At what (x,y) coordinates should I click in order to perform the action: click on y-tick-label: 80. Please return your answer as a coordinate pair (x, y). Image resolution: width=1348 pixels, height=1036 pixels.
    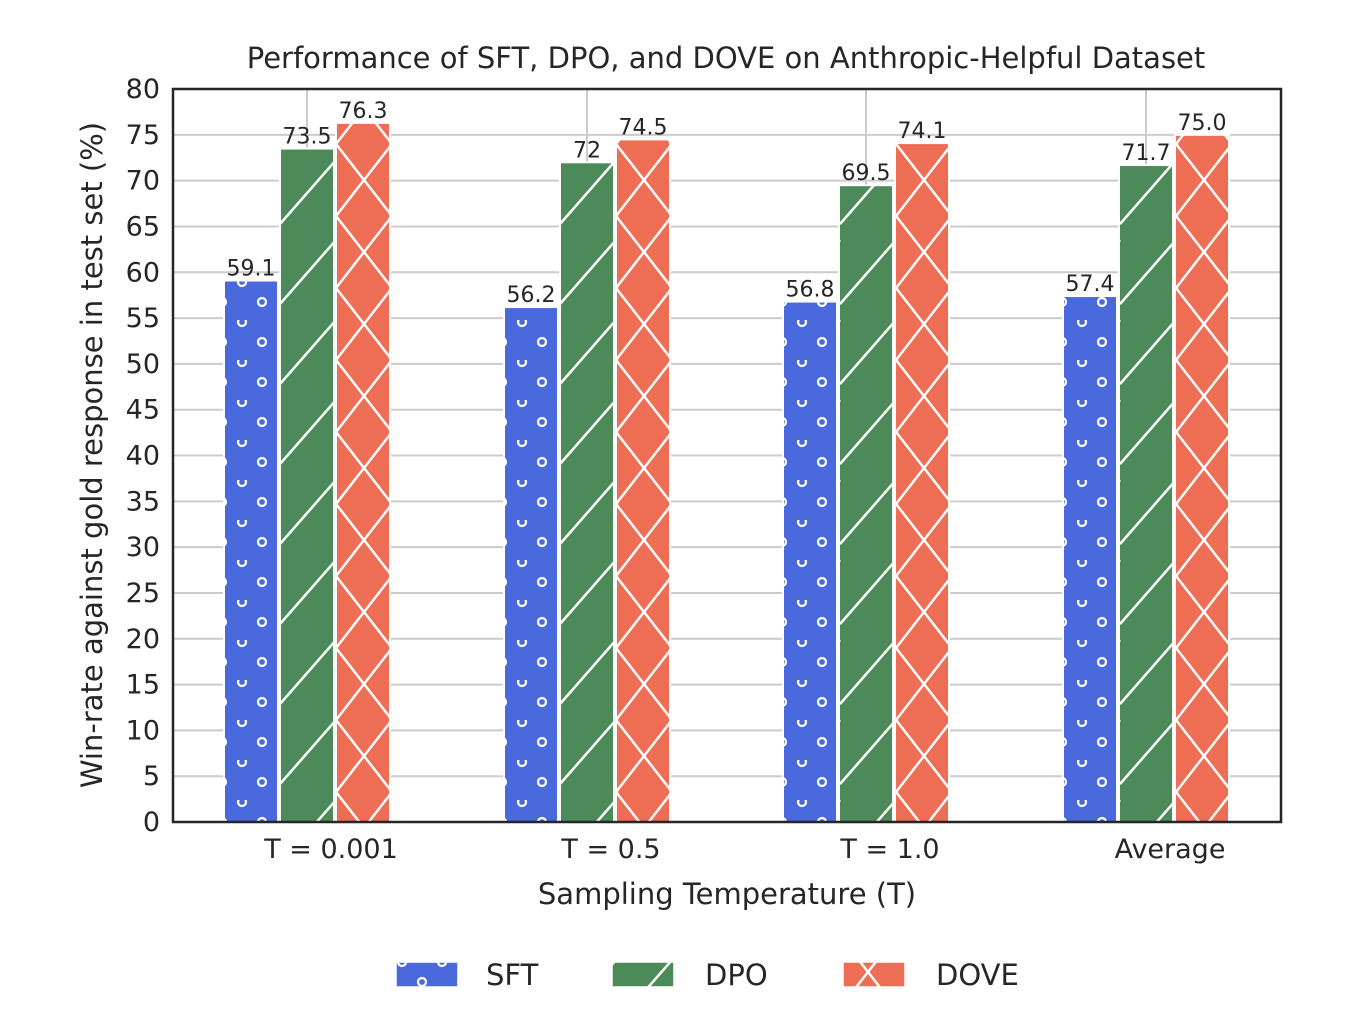
    Looking at the image, I should click on (143, 89).